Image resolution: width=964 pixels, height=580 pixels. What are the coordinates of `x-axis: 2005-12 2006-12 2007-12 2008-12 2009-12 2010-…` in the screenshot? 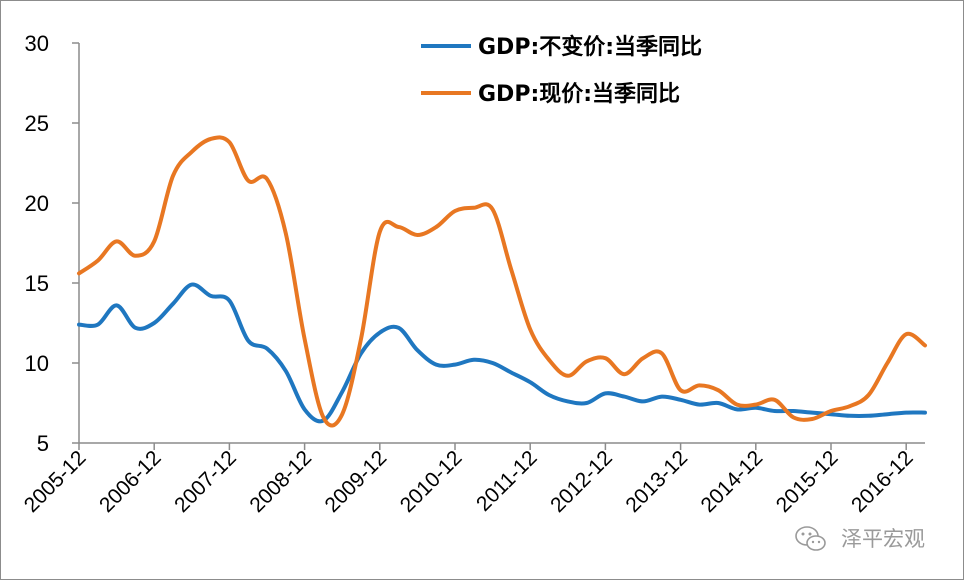 It's located at (472, 479).